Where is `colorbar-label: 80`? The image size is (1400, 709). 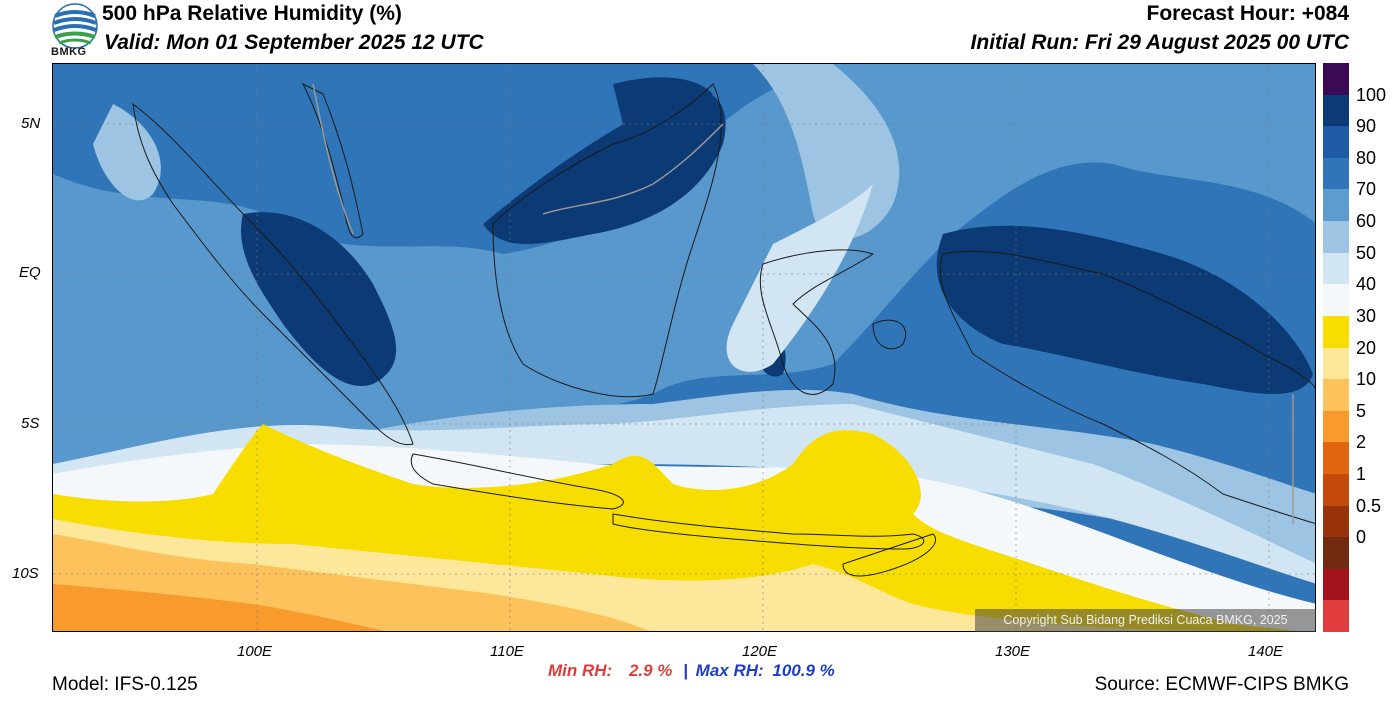
colorbar-label: 80 is located at coordinates (1366, 157).